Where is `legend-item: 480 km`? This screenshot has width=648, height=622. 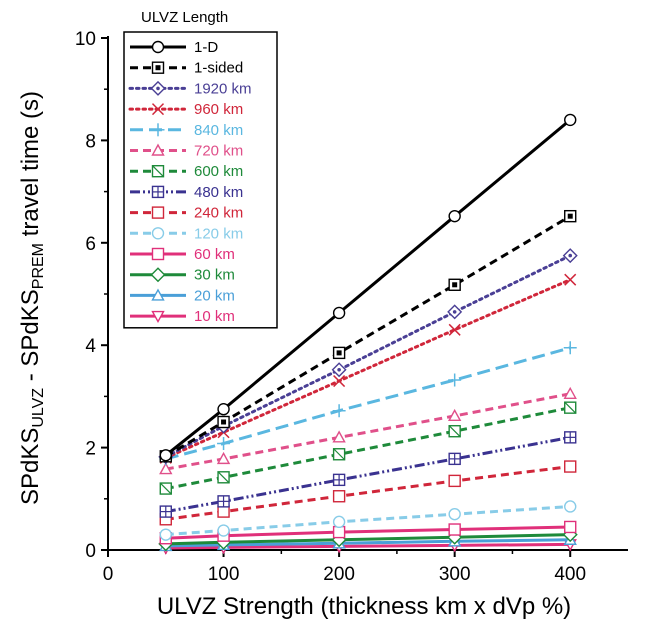 legend-item: 480 km is located at coordinates (186, 192).